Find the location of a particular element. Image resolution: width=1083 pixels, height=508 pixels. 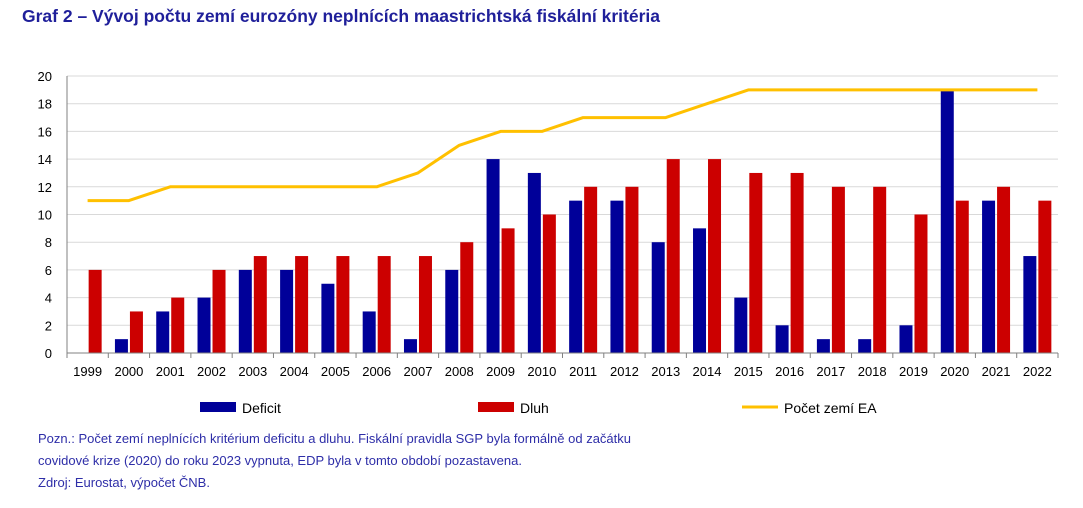

source-line: Zdroj: Eurostat, výpočet ČNB. is located at coordinates (124, 482).